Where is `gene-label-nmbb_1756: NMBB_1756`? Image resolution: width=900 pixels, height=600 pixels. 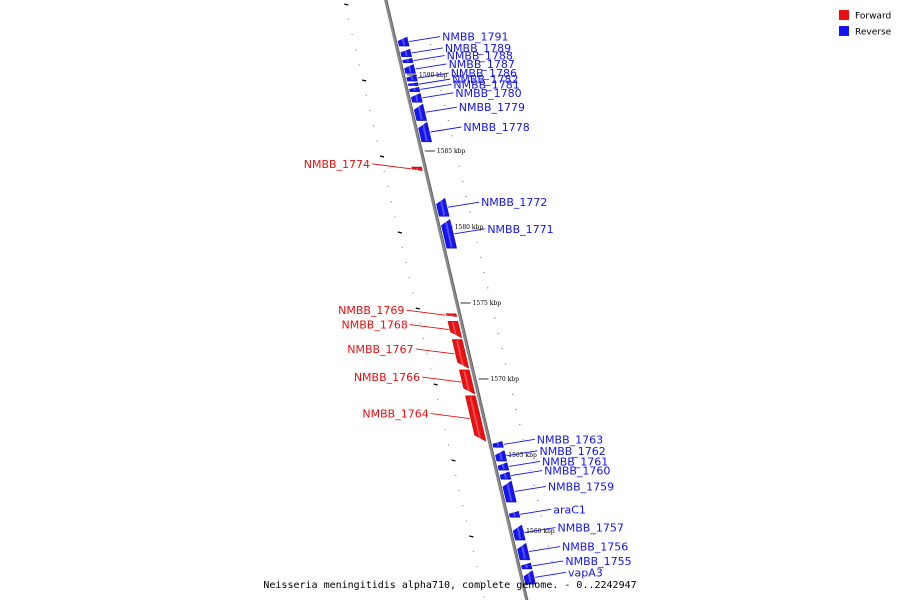
gene-label-nmbb_1756: NMBB_1756 is located at coordinates (595, 547).